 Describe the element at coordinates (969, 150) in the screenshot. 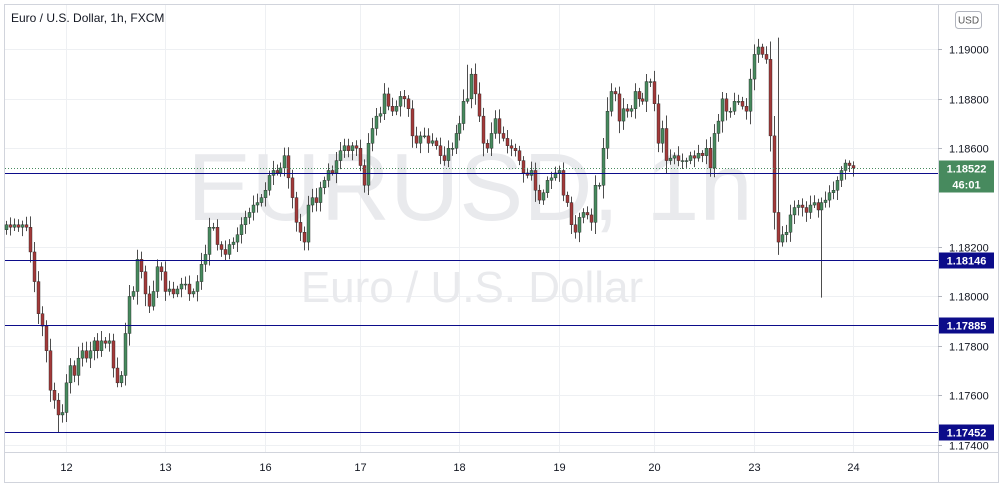

I see `price-tick-label: 1.18600` at that location.